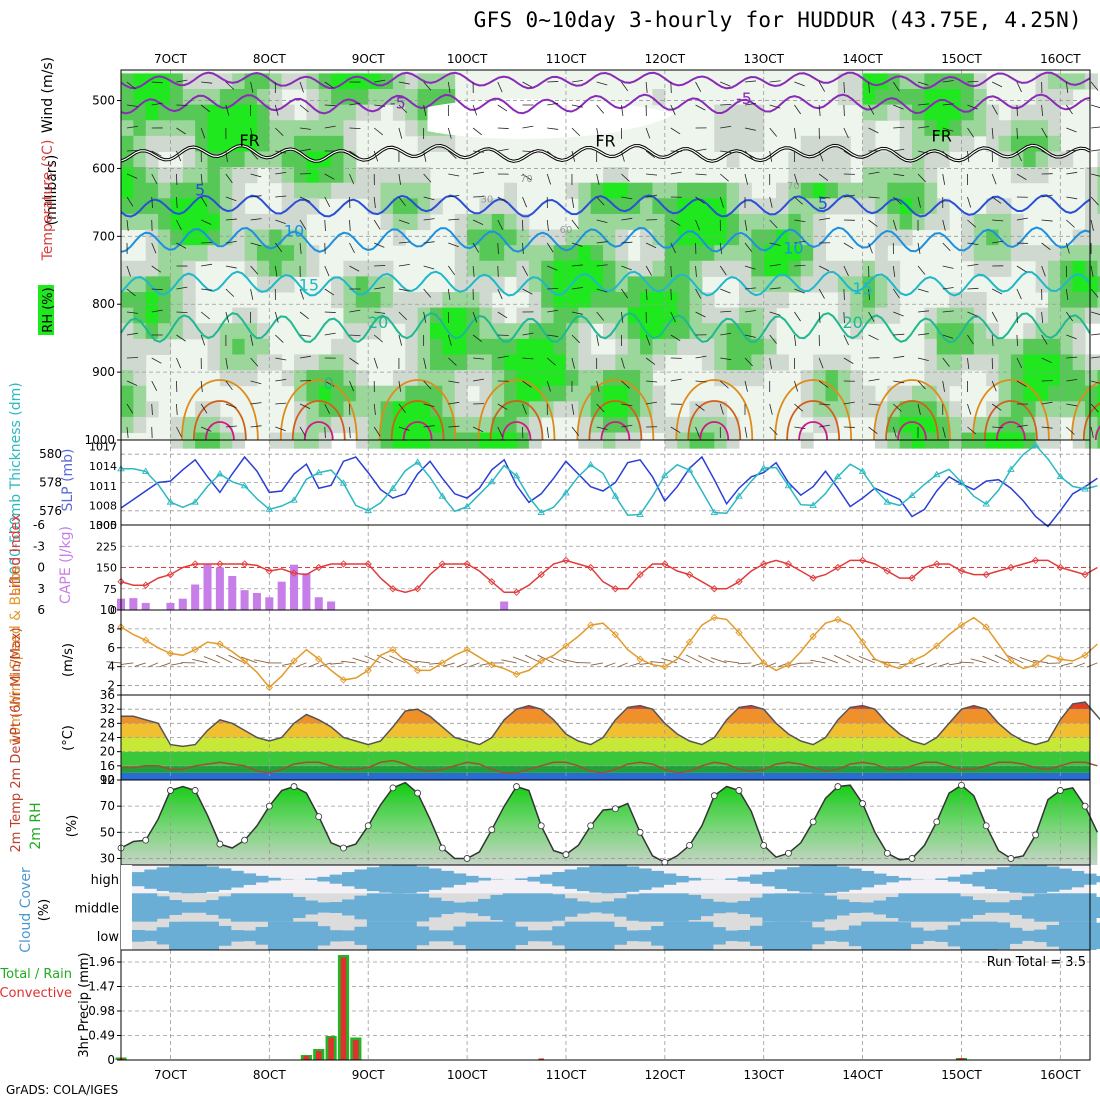 The image size is (1100, 1104). What do you see at coordinates (68, 660) in the screenshot?
I see `wind-unit-label: (m/s)` at bounding box center [68, 660].